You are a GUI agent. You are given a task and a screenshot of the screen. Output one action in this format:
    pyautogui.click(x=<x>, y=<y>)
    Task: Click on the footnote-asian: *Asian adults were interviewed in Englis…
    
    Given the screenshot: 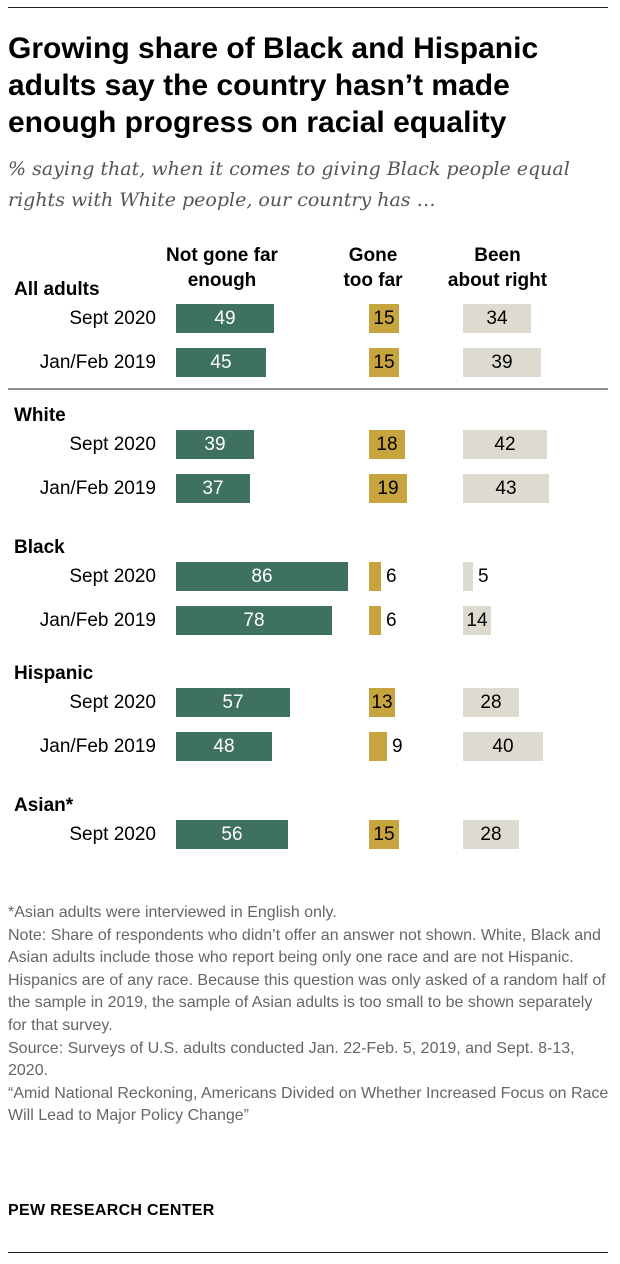 What is the action you would take?
    pyautogui.click(x=172, y=912)
    